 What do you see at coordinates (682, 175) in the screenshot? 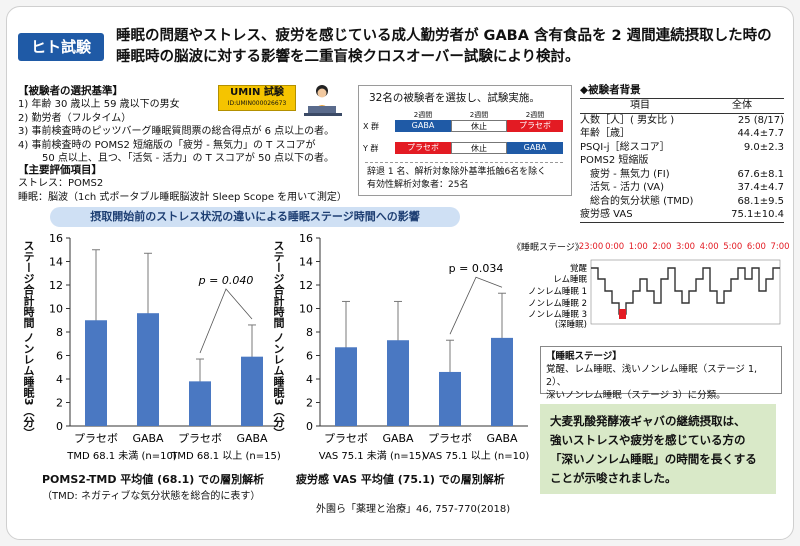
I see `table-row: 疲労 - 無気力 (FI) 67.6±8.1` at bounding box center [682, 175].